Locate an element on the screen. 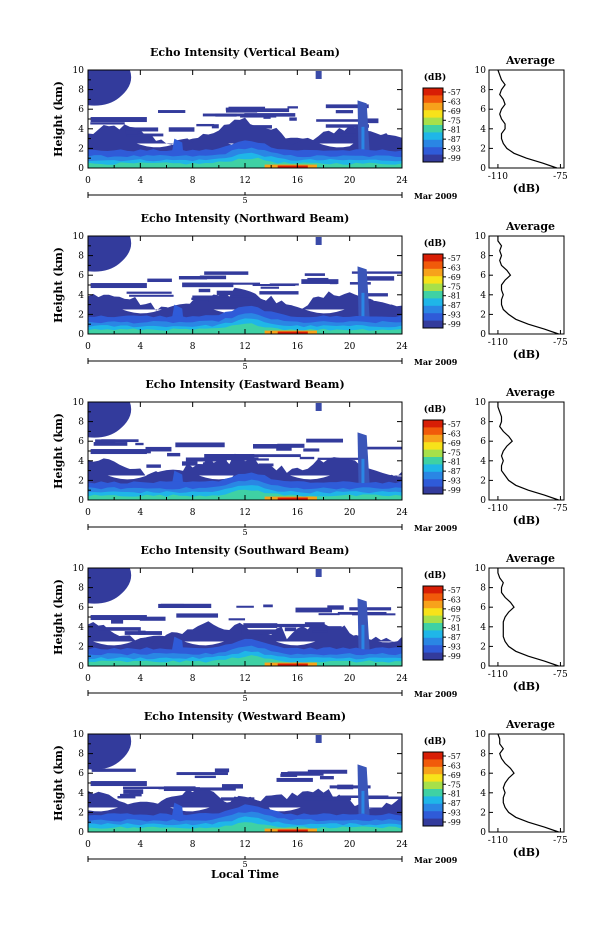  colorbar-tick-label: -81 is located at coordinates (454, 462).